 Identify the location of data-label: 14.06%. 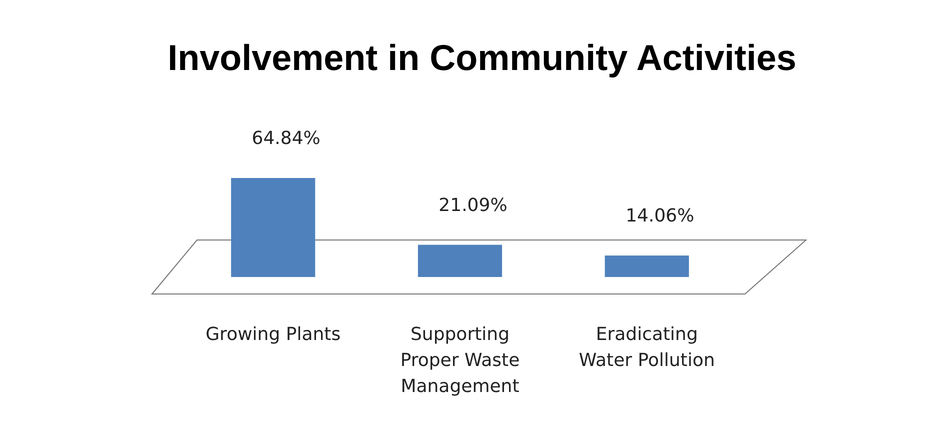
(660, 216).